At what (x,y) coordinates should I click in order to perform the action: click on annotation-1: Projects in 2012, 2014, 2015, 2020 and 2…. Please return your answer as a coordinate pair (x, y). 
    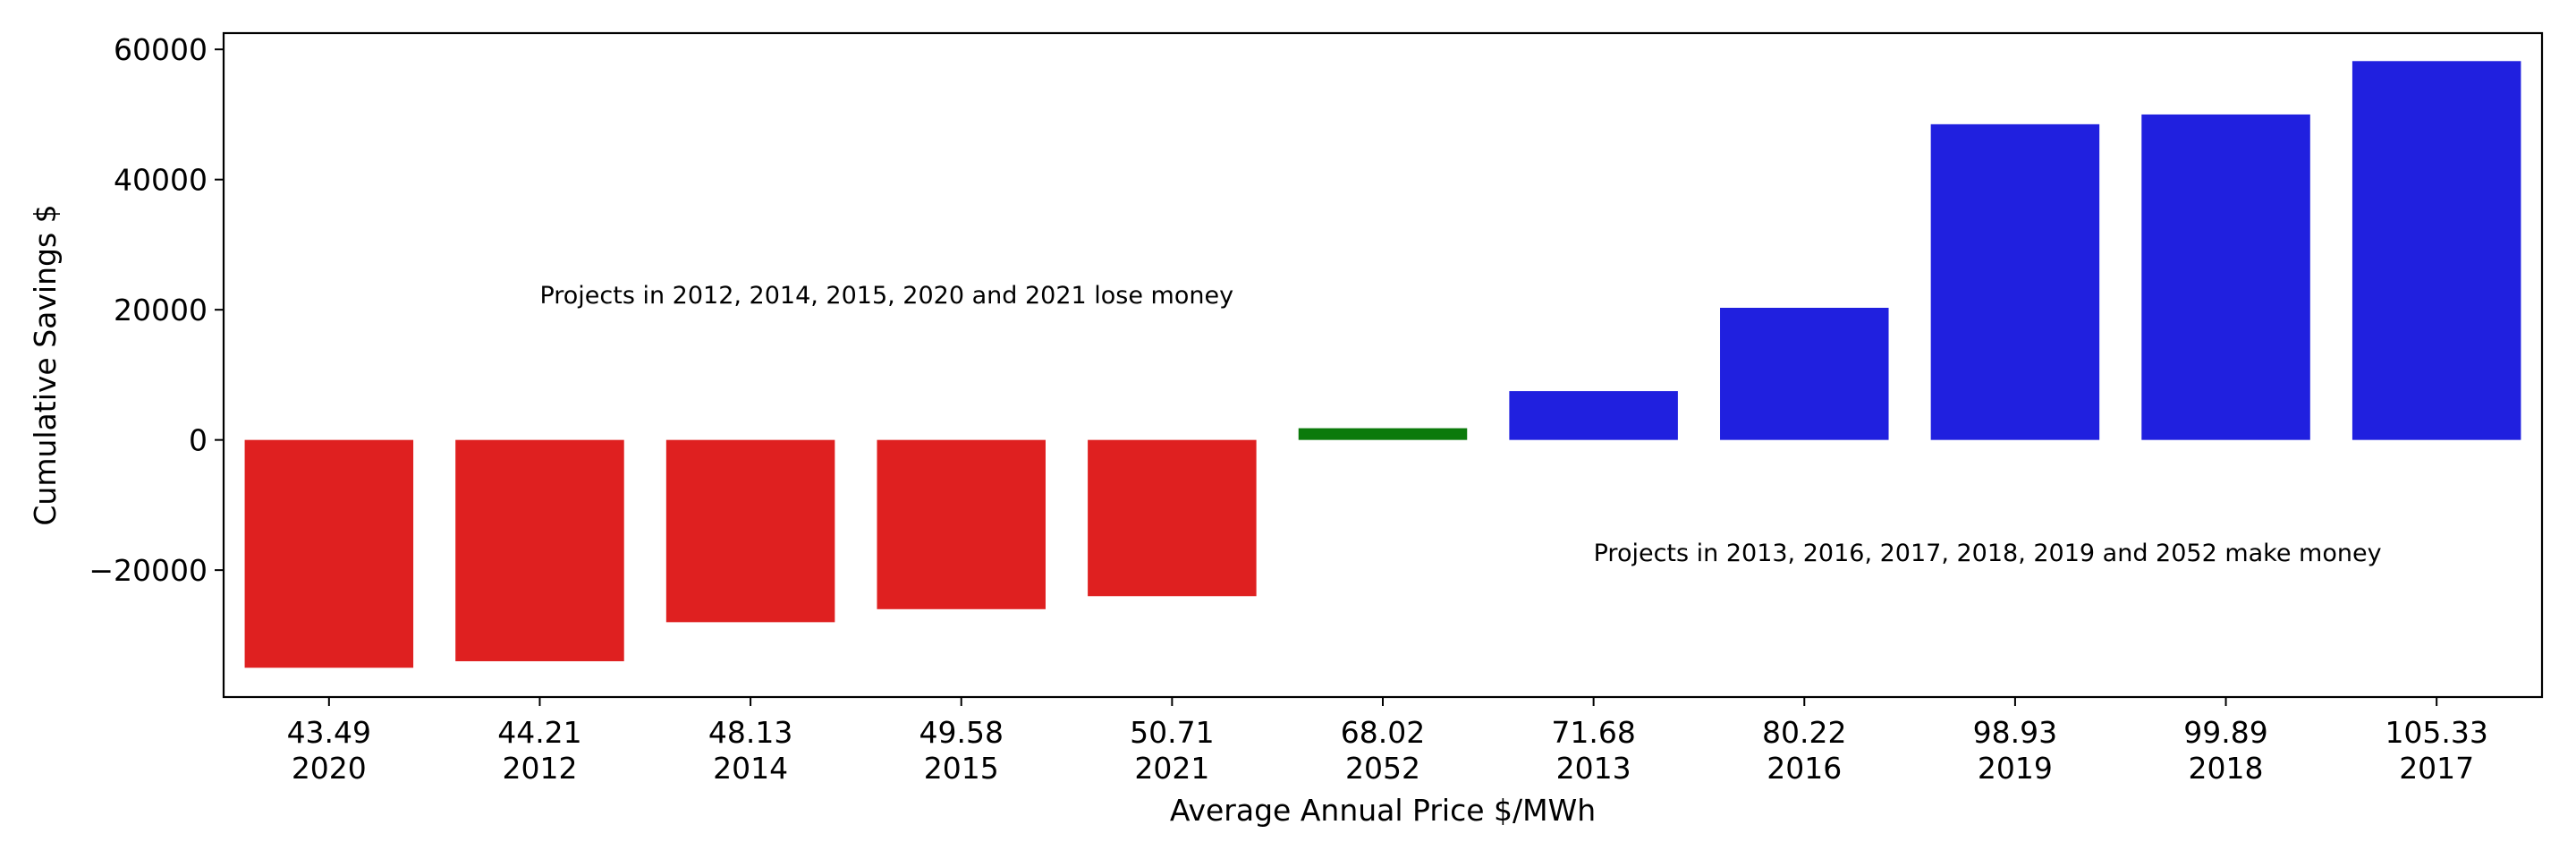
    Looking at the image, I should click on (886, 296).